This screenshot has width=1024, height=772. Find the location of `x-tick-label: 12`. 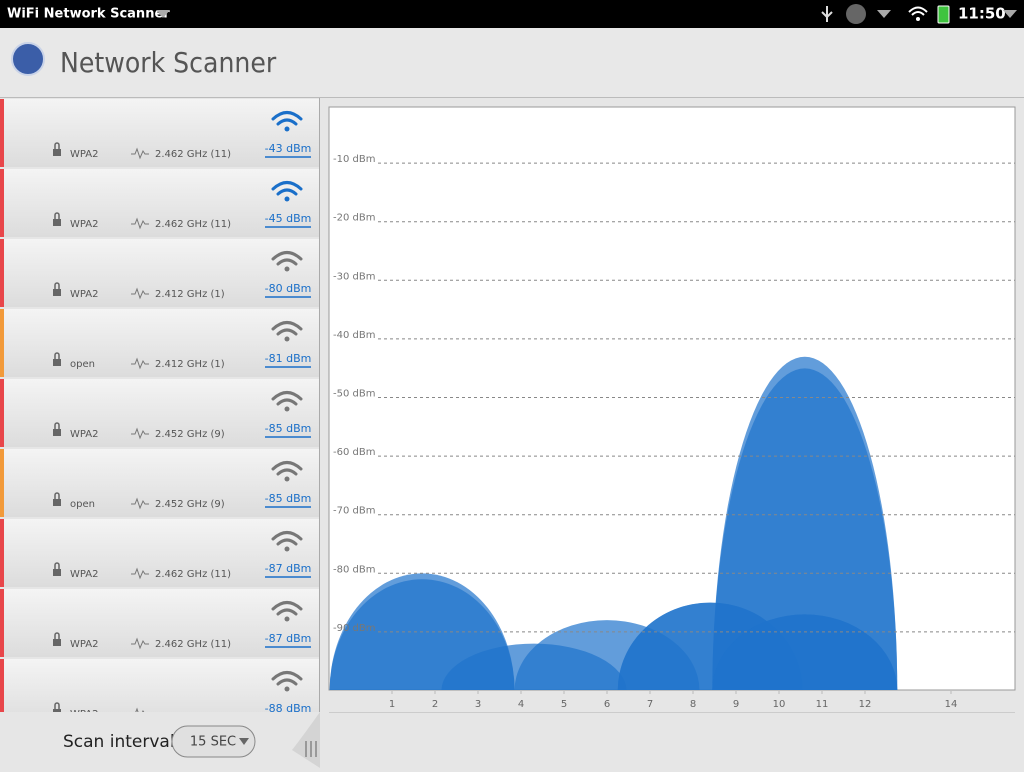

x-tick-label: 12 is located at coordinates (865, 704).